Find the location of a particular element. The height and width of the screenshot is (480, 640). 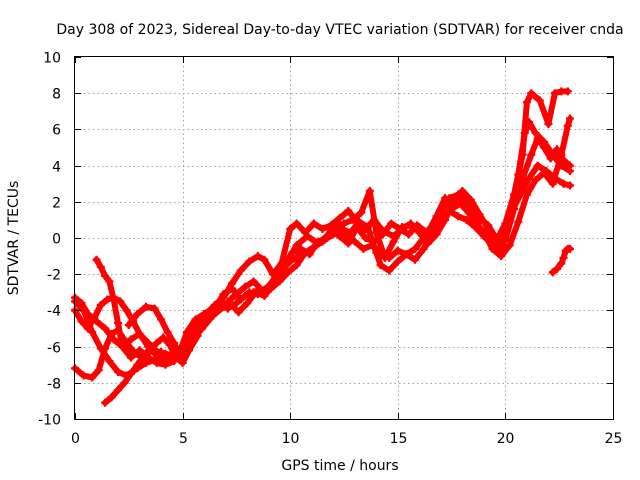

x-tick-label: 10 is located at coordinates (291, 439).